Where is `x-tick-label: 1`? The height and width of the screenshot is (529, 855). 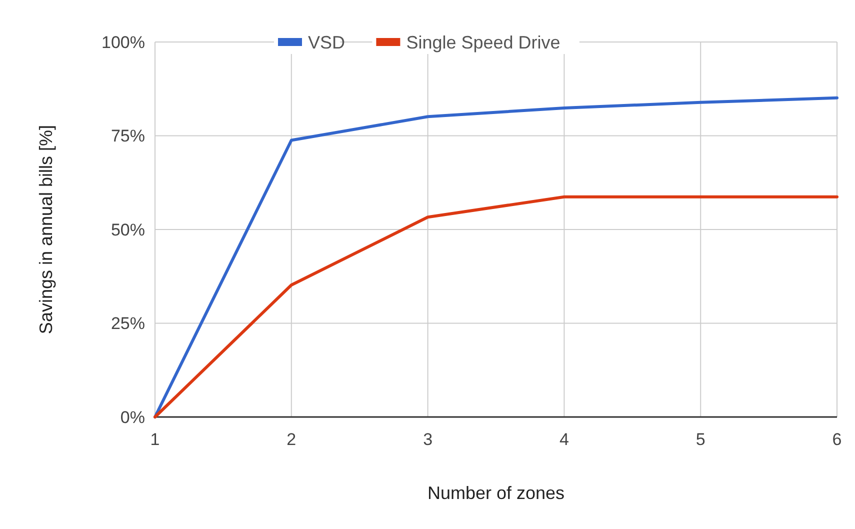
x-tick-label: 1 is located at coordinates (155, 439).